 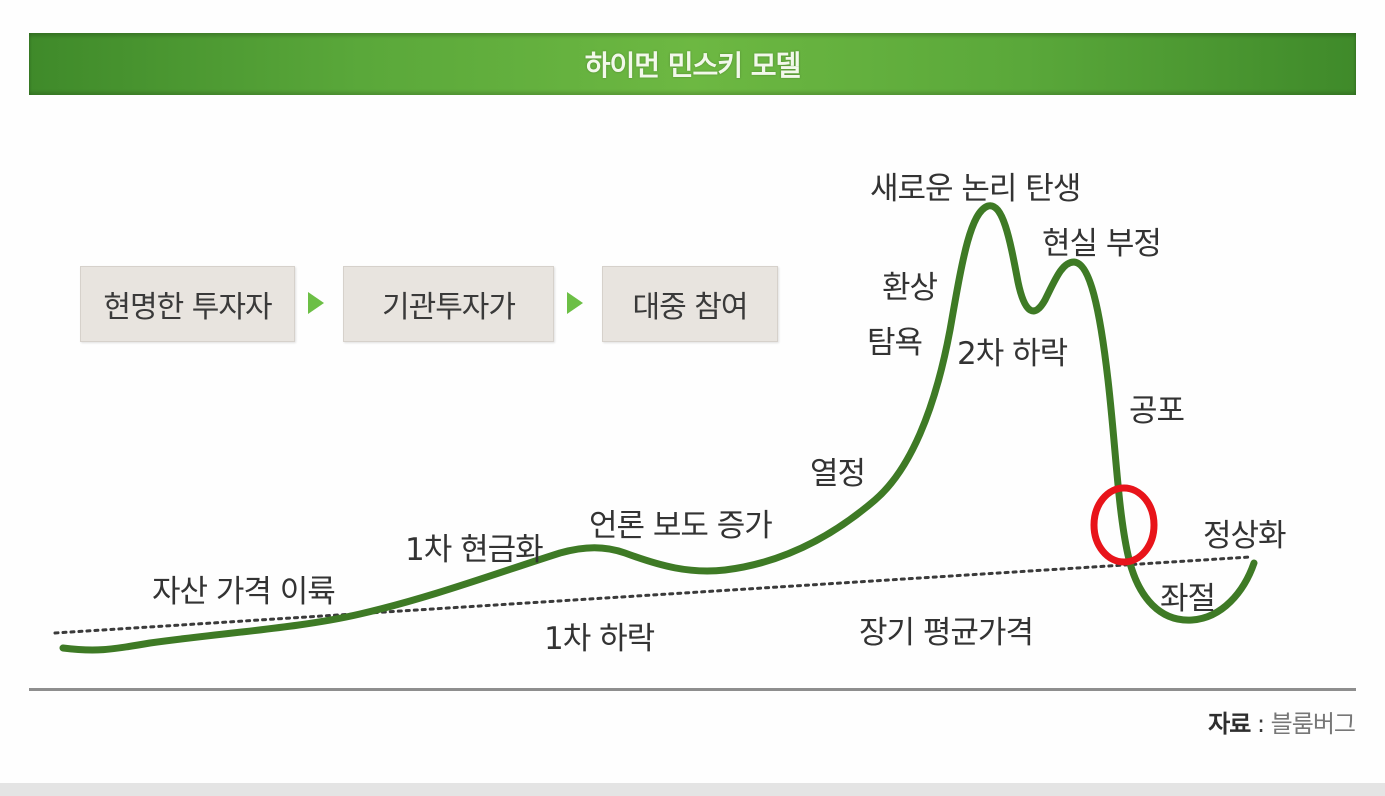 I want to click on stage-box-smart-investors: 현명한 투자자, so click(x=187, y=304).